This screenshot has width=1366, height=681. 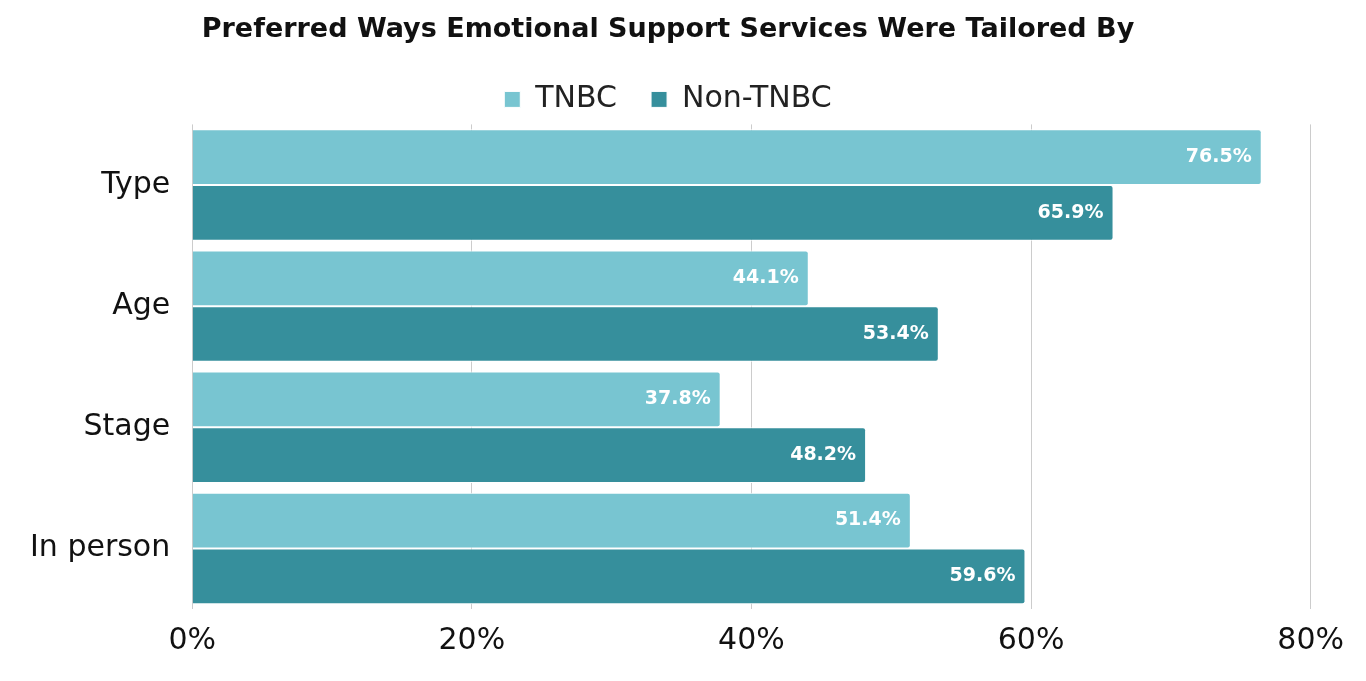 I want to click on y-tick-label: Age, so click(x=141, y=303).